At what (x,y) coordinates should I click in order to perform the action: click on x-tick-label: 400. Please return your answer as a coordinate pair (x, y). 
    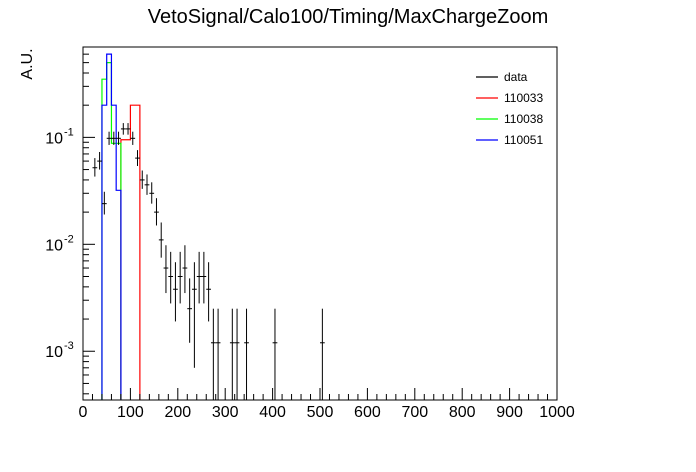
    Looking at the image, I should click on (272, 412).